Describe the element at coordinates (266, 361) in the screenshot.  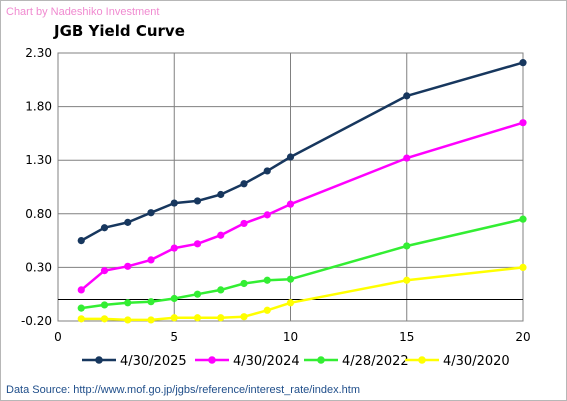
I see `legend-label: 4/30/2024` at that location.